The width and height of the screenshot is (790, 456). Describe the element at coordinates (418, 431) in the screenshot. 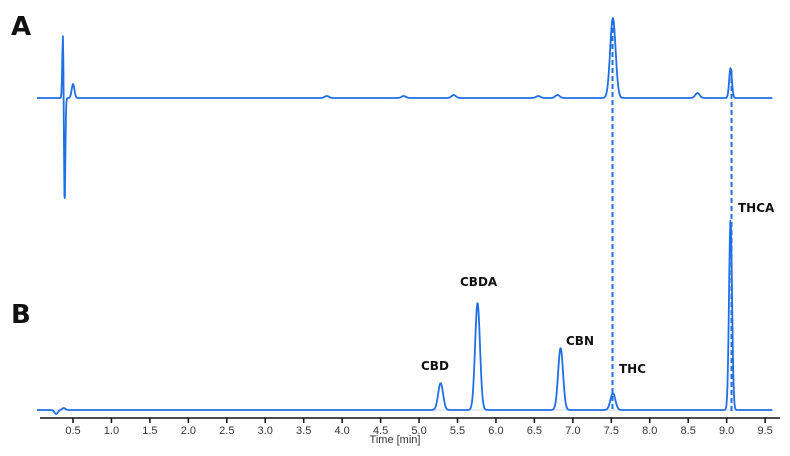

I see `x-tick-label: 5.0` at that location.